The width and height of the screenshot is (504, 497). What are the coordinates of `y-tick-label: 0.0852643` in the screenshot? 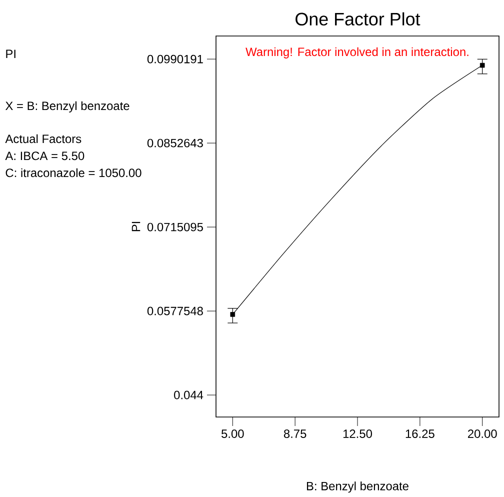 It's located at (175, 143).